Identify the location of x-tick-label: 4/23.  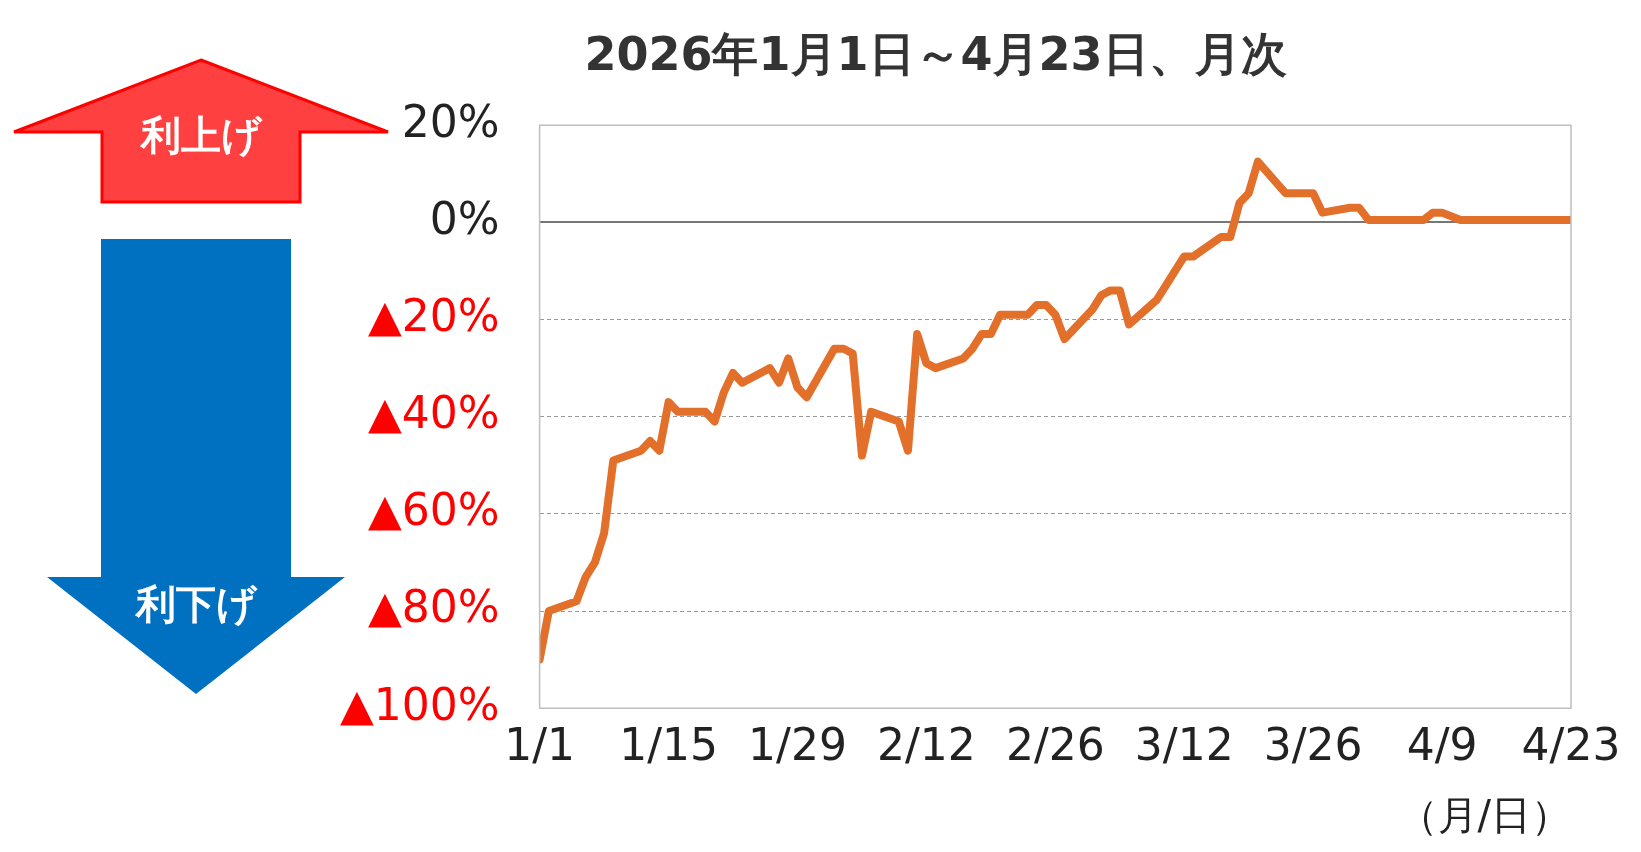
(1571, 745).